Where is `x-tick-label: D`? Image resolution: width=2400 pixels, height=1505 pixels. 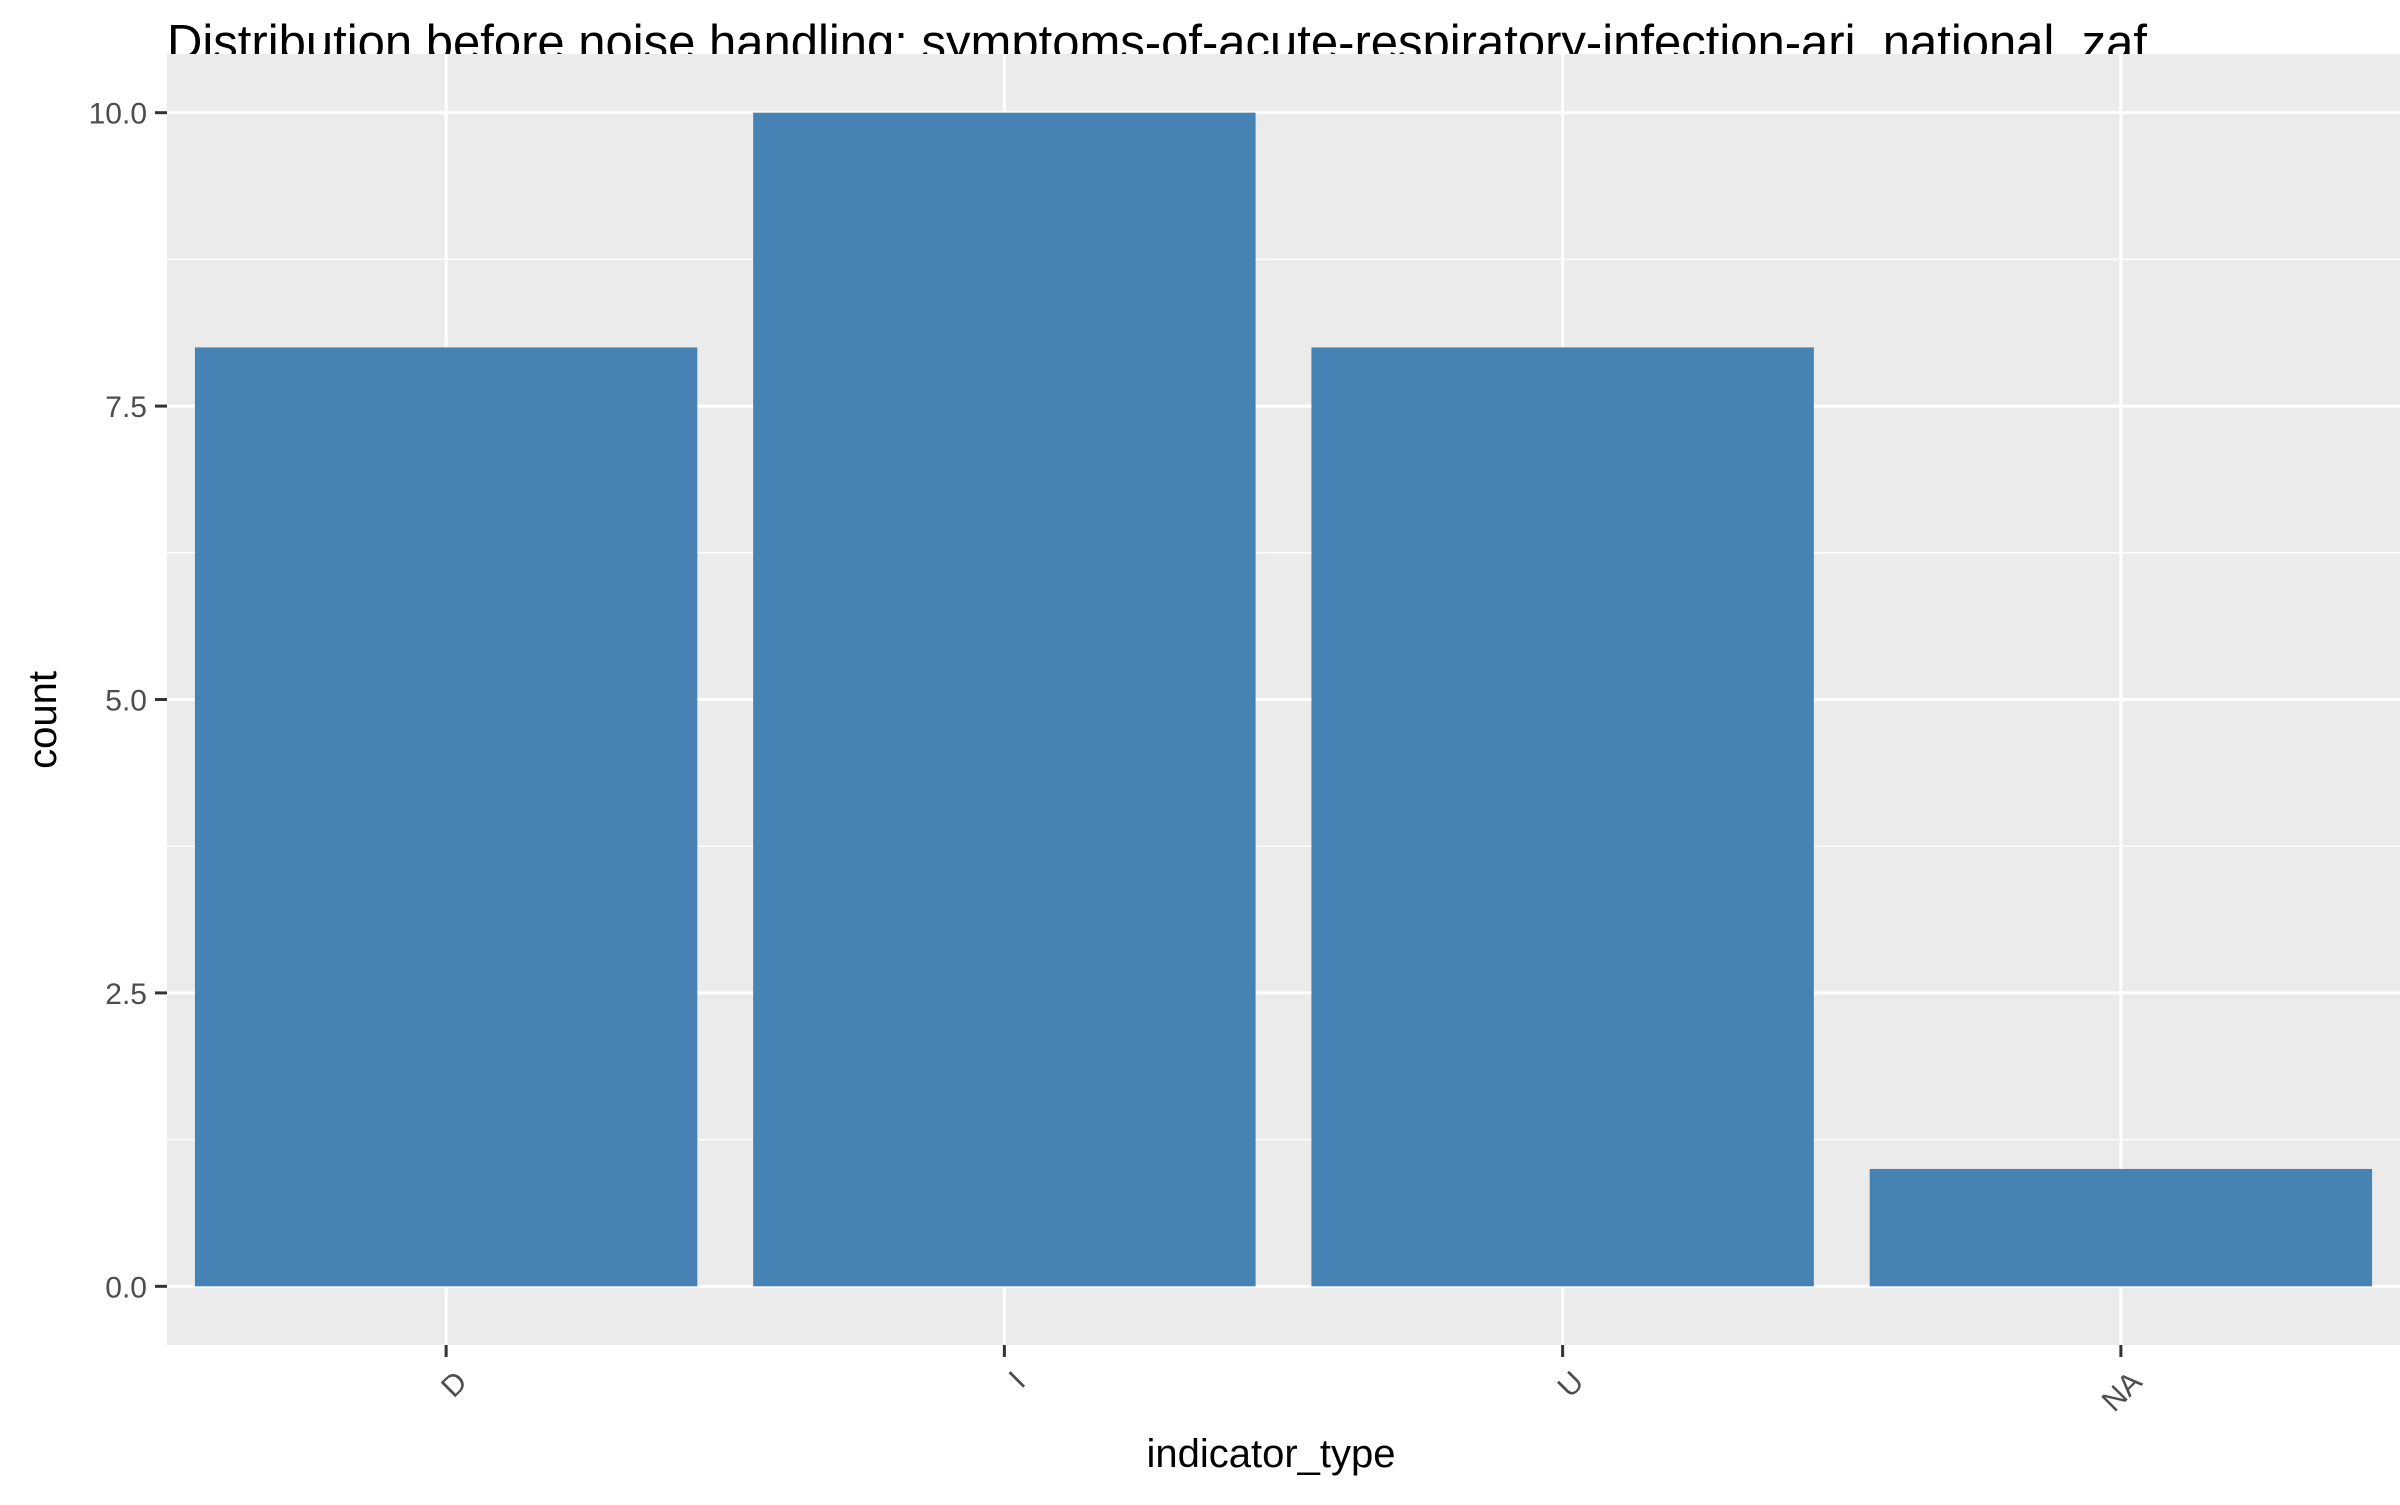 x-tick-label: D is located at coordinates (454, 1384).